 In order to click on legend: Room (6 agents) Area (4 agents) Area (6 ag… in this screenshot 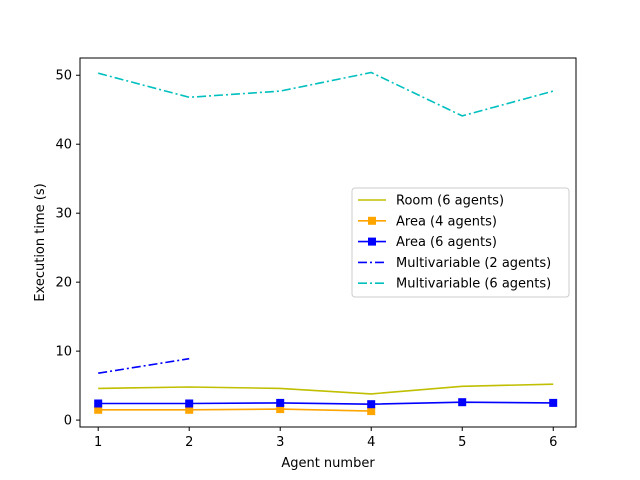, I will do `click(460, 242)`.